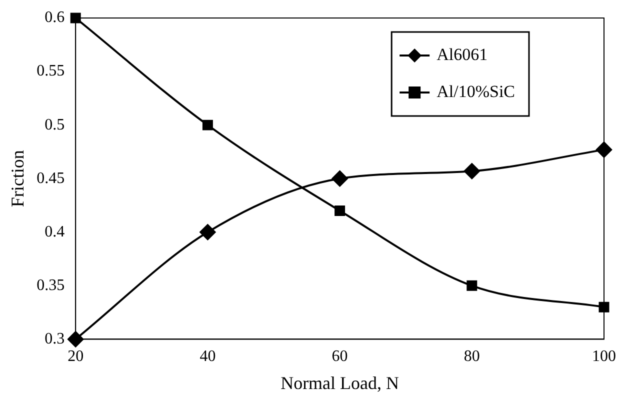 The image size is (624, 403). Describe the element at coordinates (208, 357) in the screenshot. I see `x-tick-label: 40` at that location.